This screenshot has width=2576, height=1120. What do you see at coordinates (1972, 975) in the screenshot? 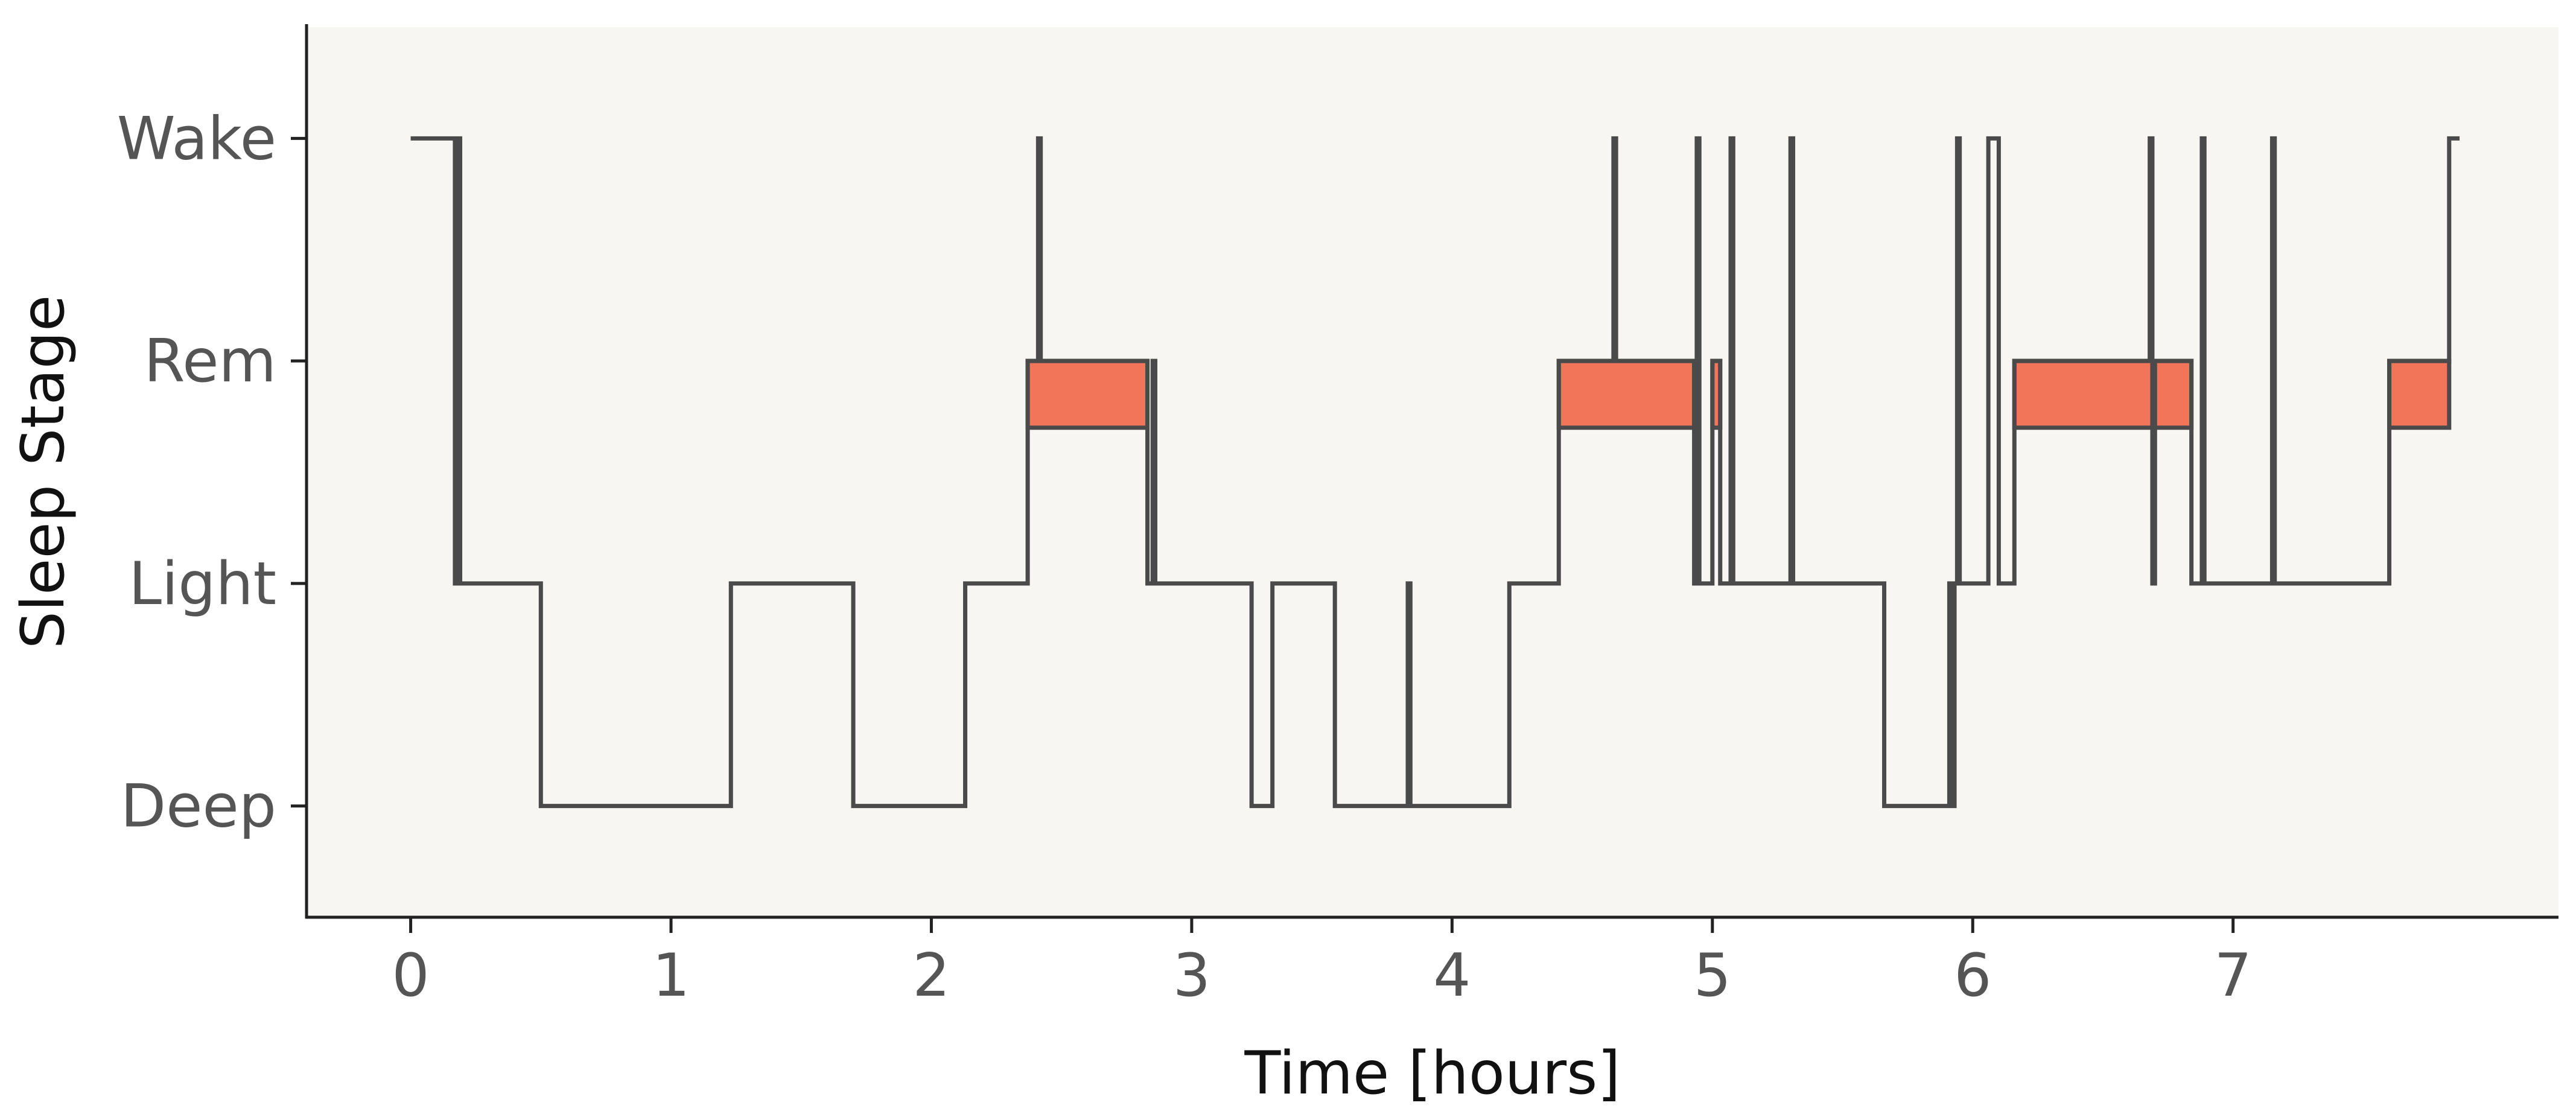
I see `x-tick-label: 6` at bounding box center [1972, 975].